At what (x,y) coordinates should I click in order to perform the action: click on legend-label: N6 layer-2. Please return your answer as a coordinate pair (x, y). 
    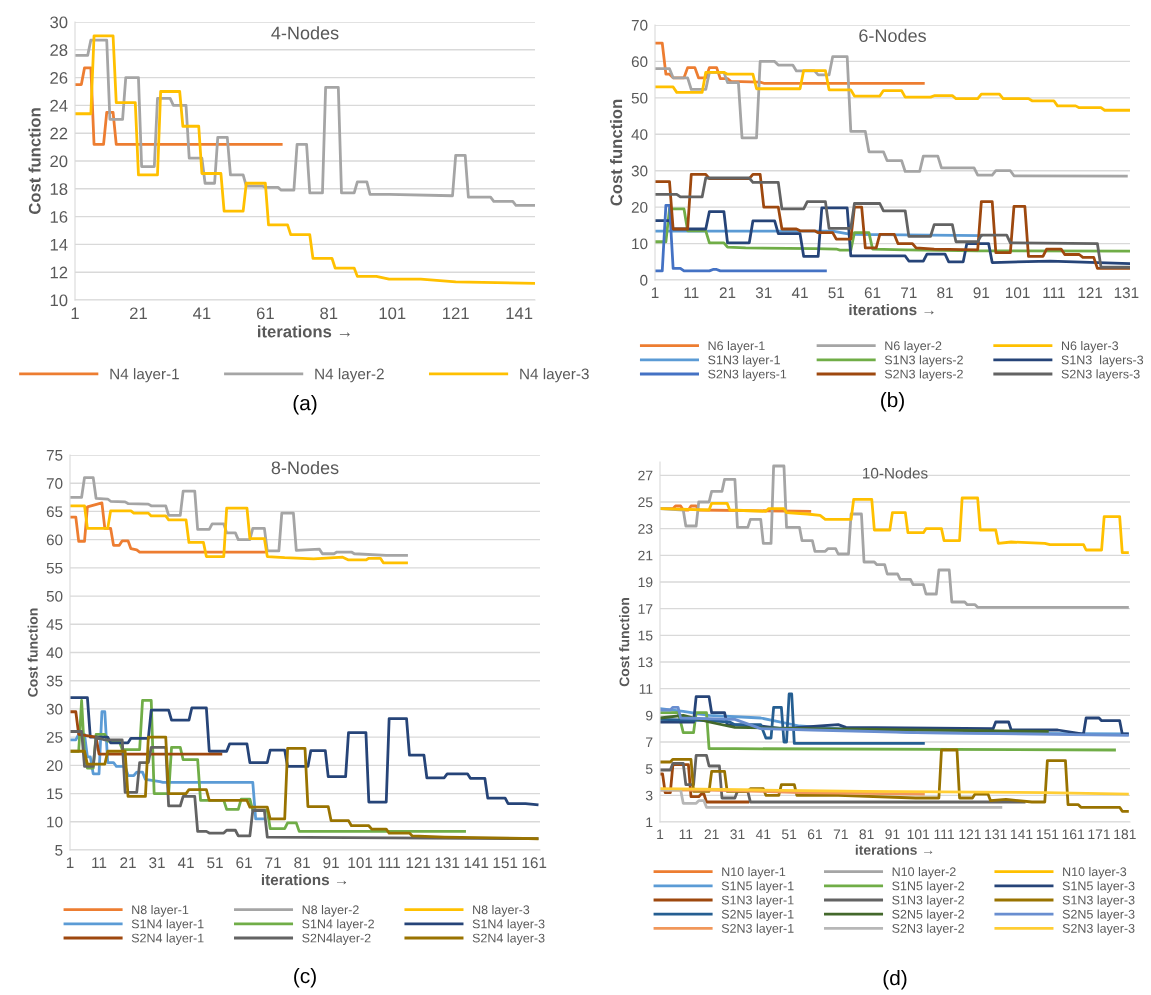
    Looking at the image, I should click on (913, 347).